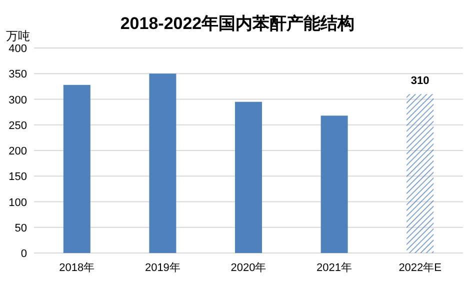 Image resolution: width=475 pixels, height=283 pixels. What do you see at coordinates (77, 268) in the screenshot?
I see `x-tick-label: 2018年` at bounding box center [77, 268].